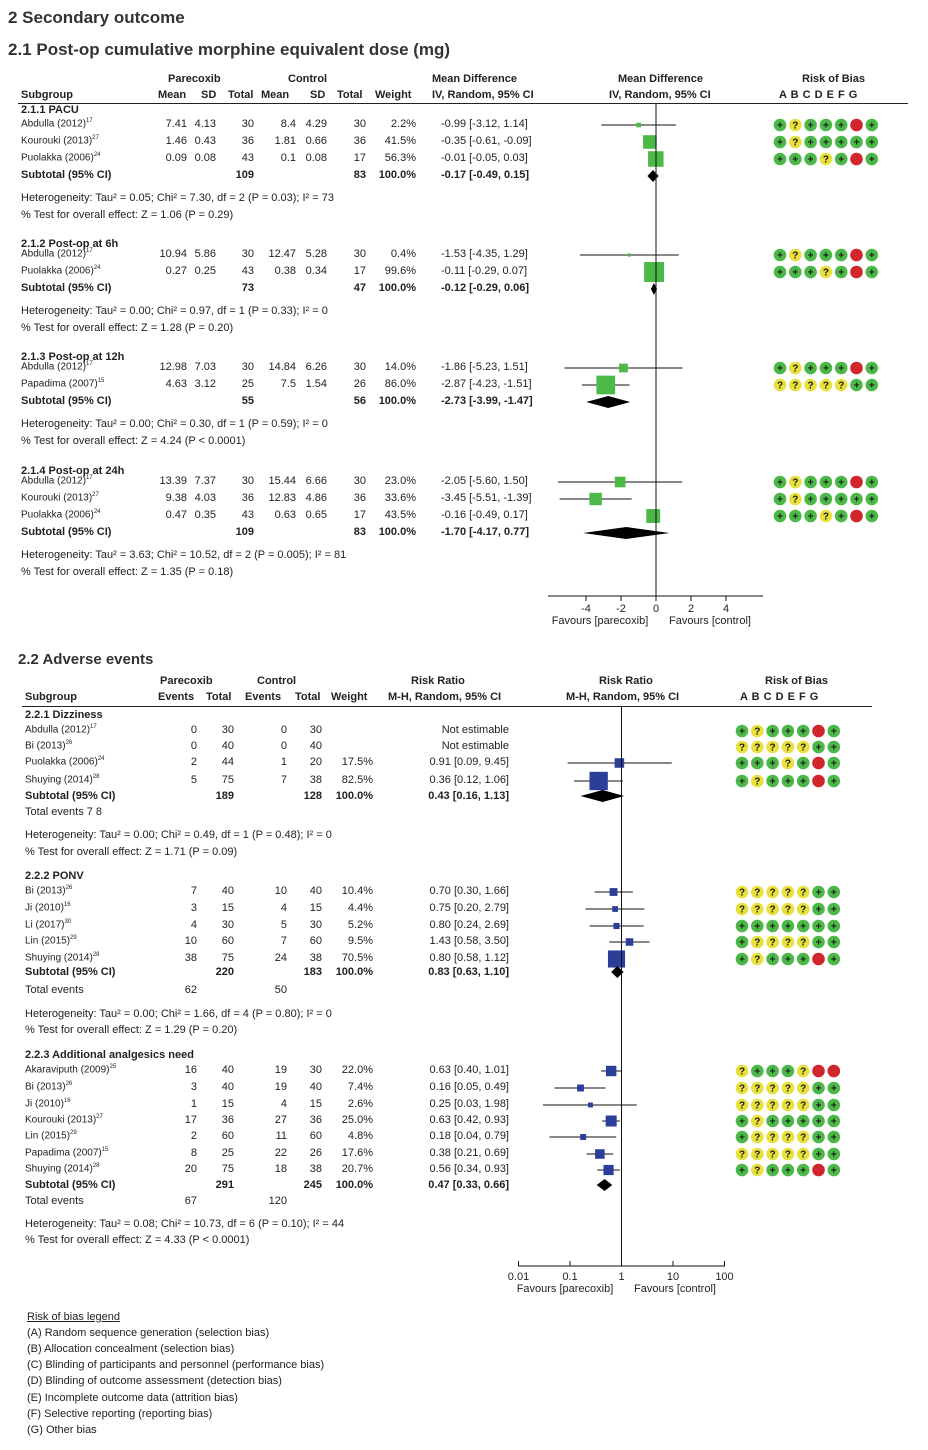 The height and width of the screenshot is (1450, 928). What do you see at coordinates (173, 254) in the screenshot?
I see `mean-parecoxib: 10.94` at bounding box center [173, 254].